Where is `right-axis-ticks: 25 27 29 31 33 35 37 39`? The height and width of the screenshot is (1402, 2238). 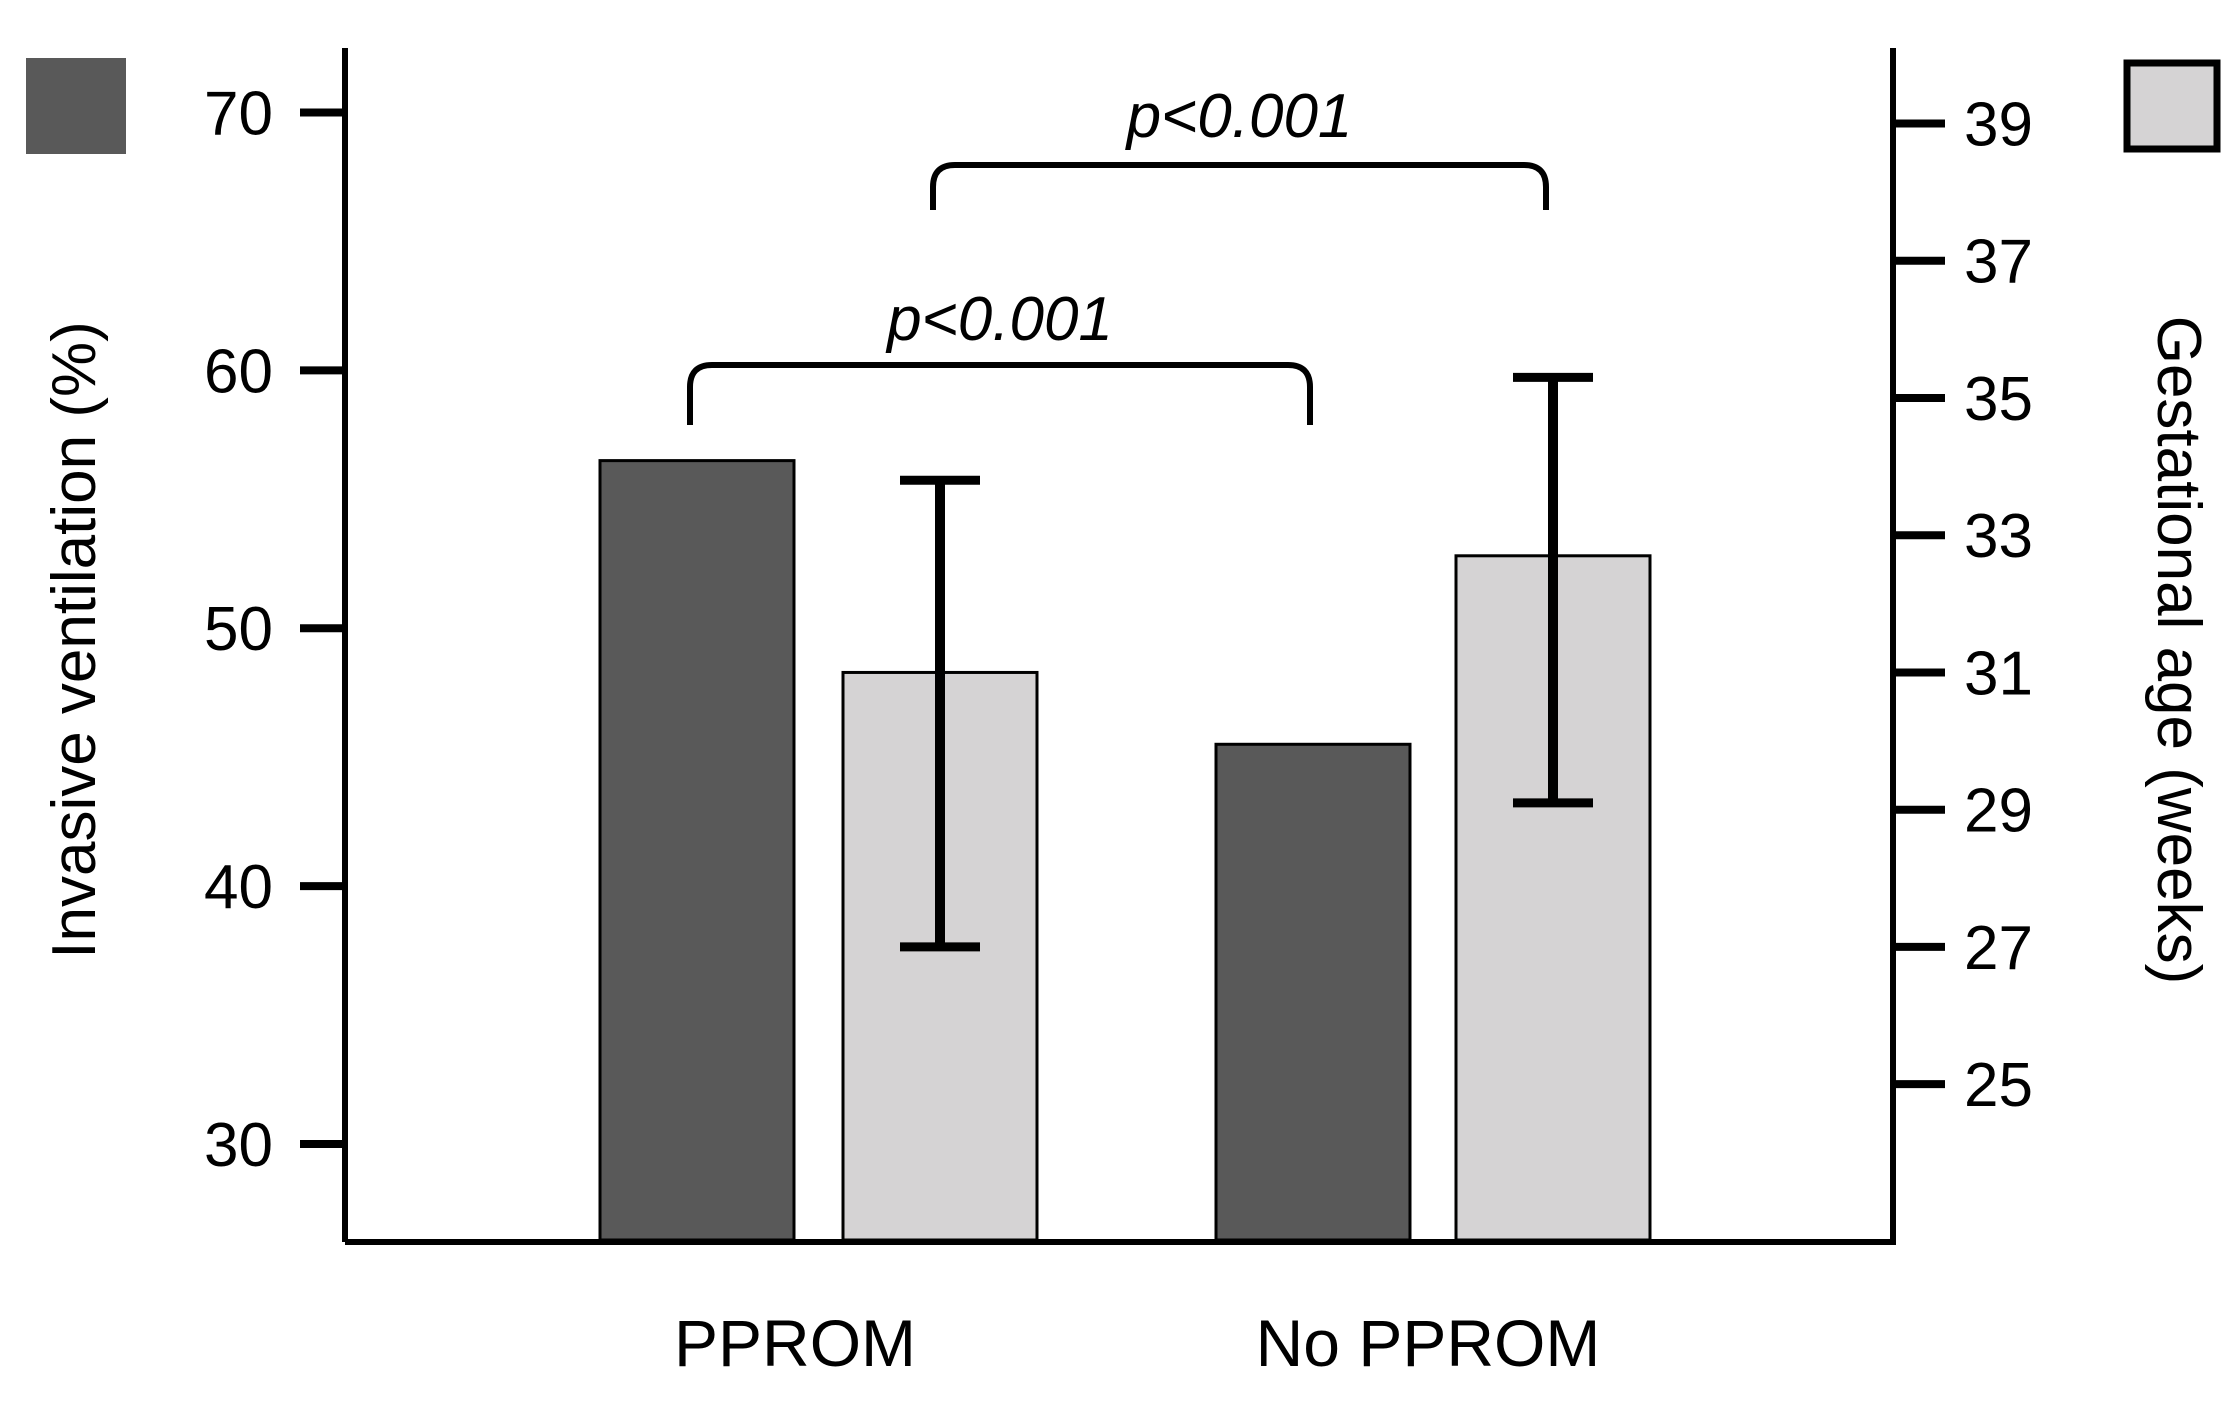 right-axis-ticks: 25 27 29 31 33 35 37 39 is located at coordinates (1963, 605).